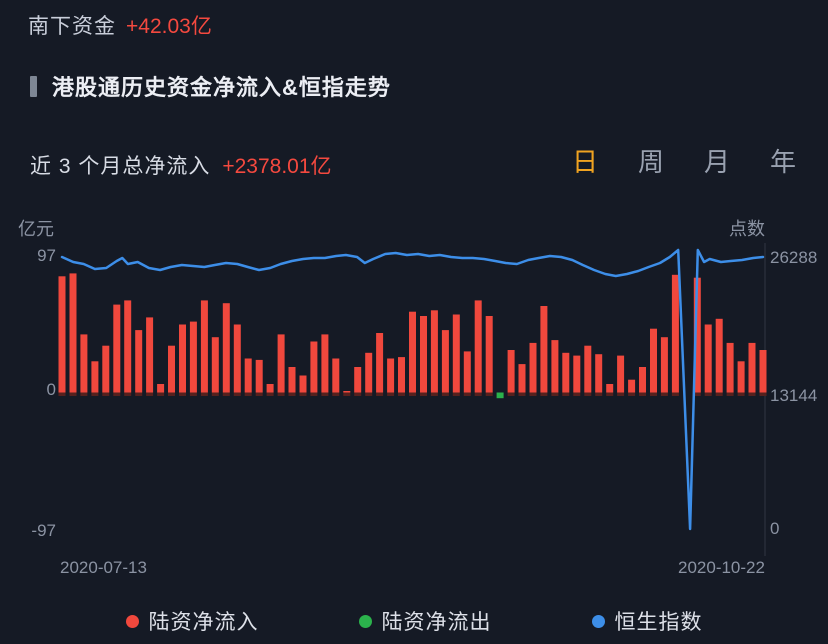 This screenshot has width=828, height=644. What do you see at coordinates (584, 162) in the screenshot?
I see `tab-day: 日` at bounding box center [584, 162].